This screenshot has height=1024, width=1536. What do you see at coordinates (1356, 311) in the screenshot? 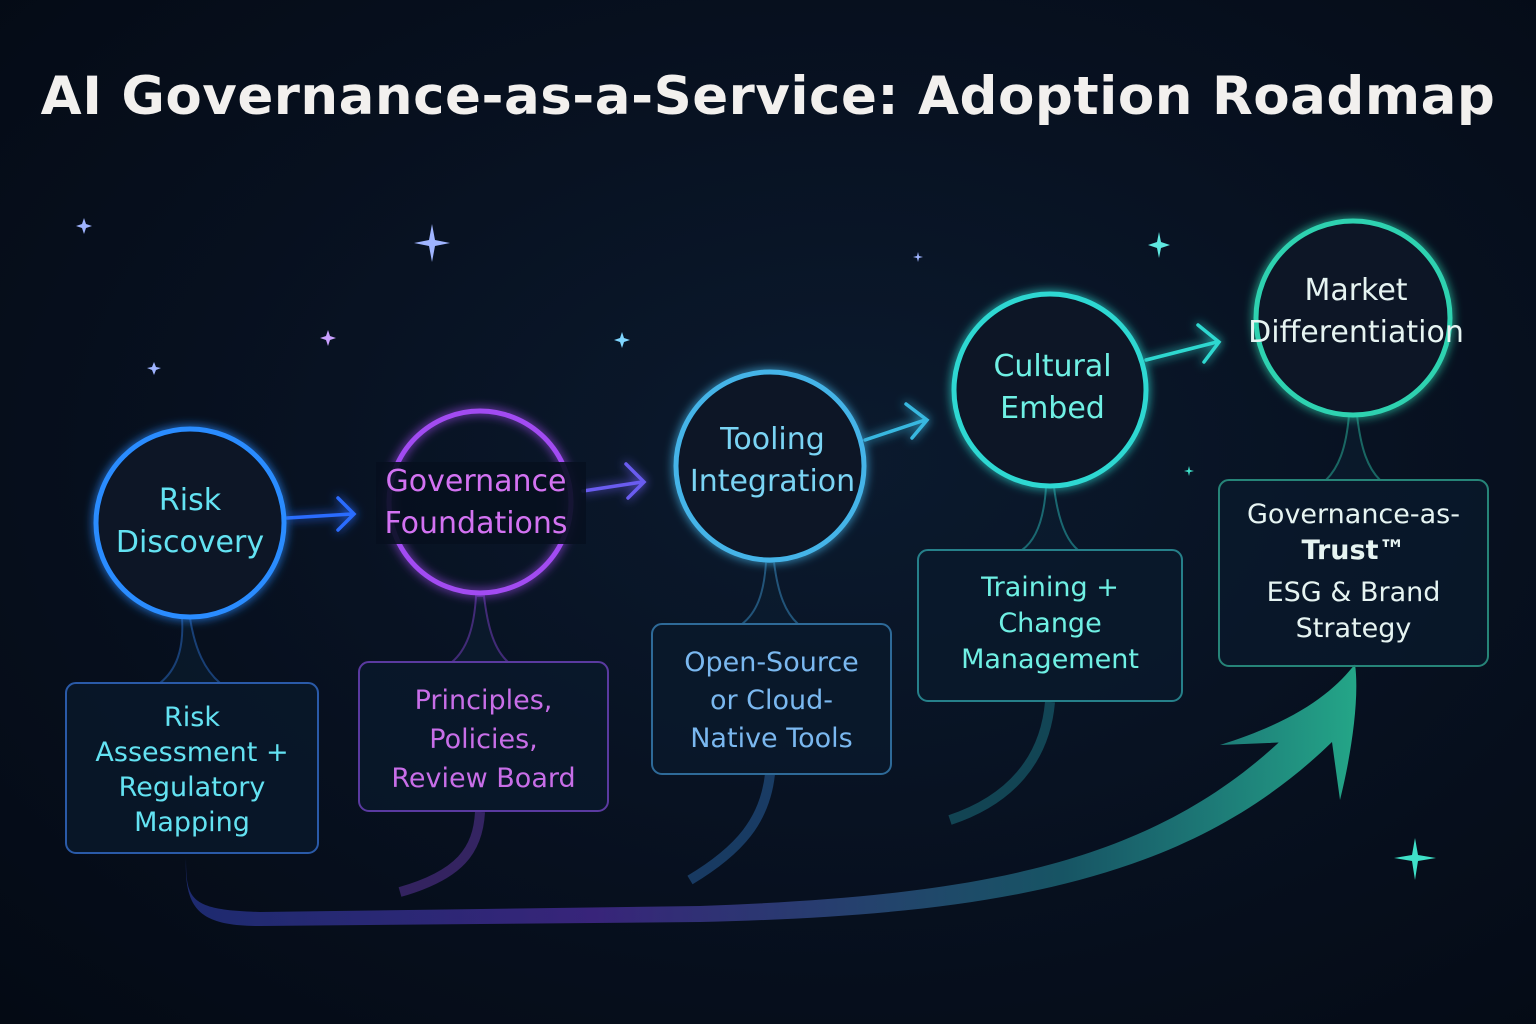
I see `stage-label-5: Market Differentiation` at bounding box center [1356, 311].